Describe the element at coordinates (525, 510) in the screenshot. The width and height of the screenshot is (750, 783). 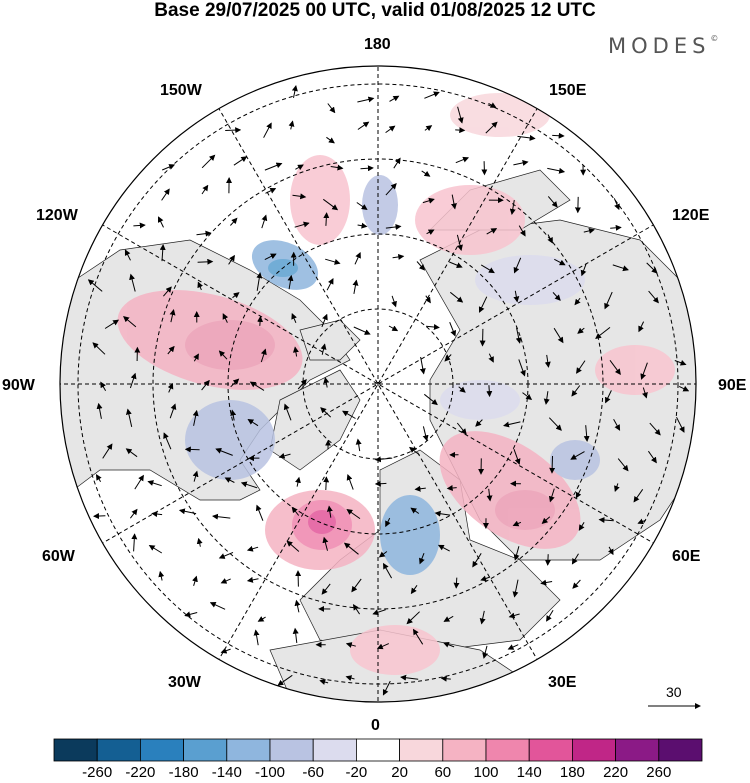
I see `anomaly-positive-russia-core` at that location.